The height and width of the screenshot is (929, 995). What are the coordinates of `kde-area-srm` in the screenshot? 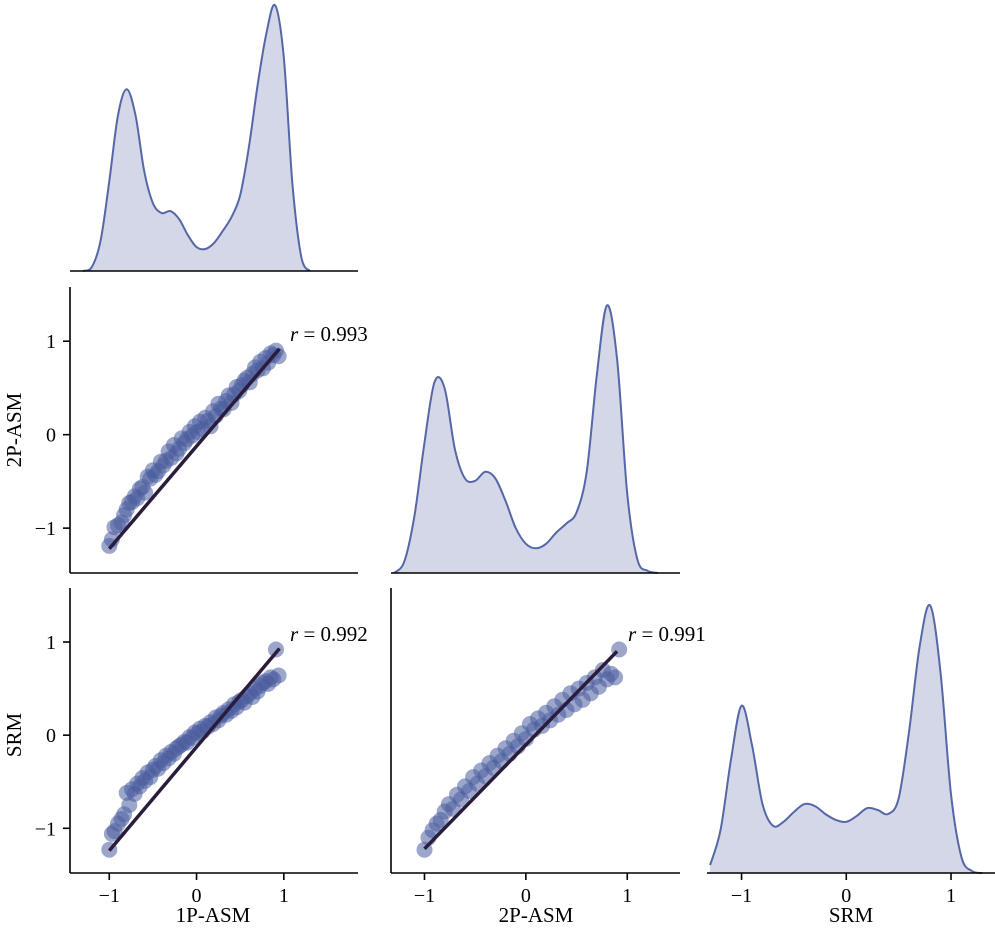 It's located at (846, 738).